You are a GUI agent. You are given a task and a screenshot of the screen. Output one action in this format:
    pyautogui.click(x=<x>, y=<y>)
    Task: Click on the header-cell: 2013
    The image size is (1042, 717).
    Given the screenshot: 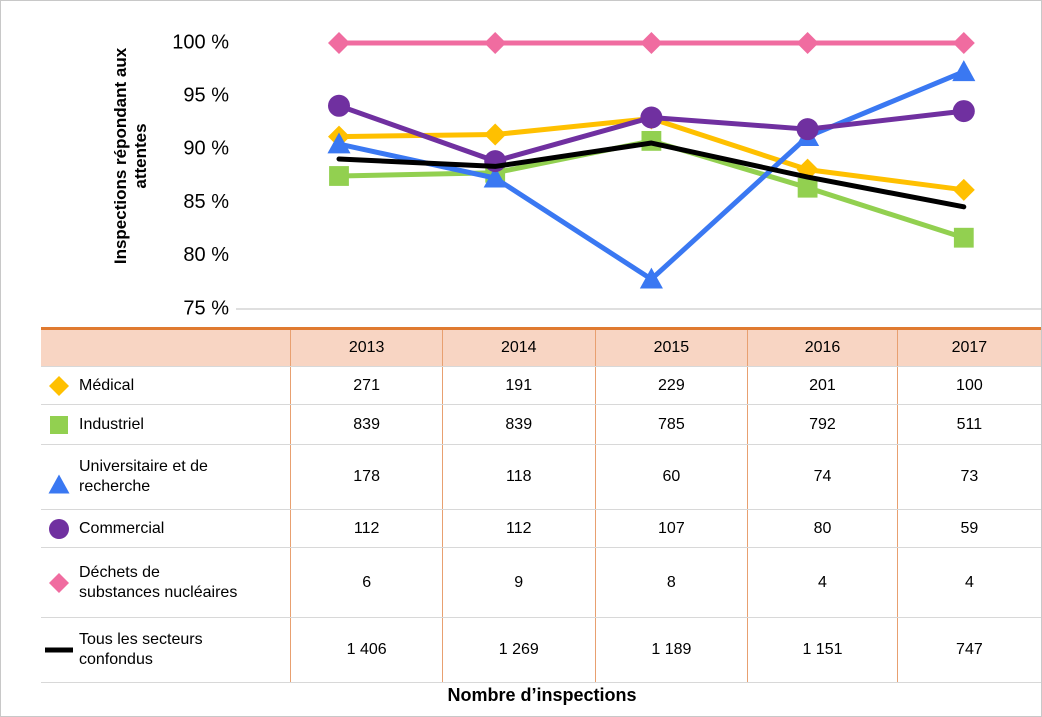 What is the action you would take?
    pyautogui.click(x=366, y=347)
    